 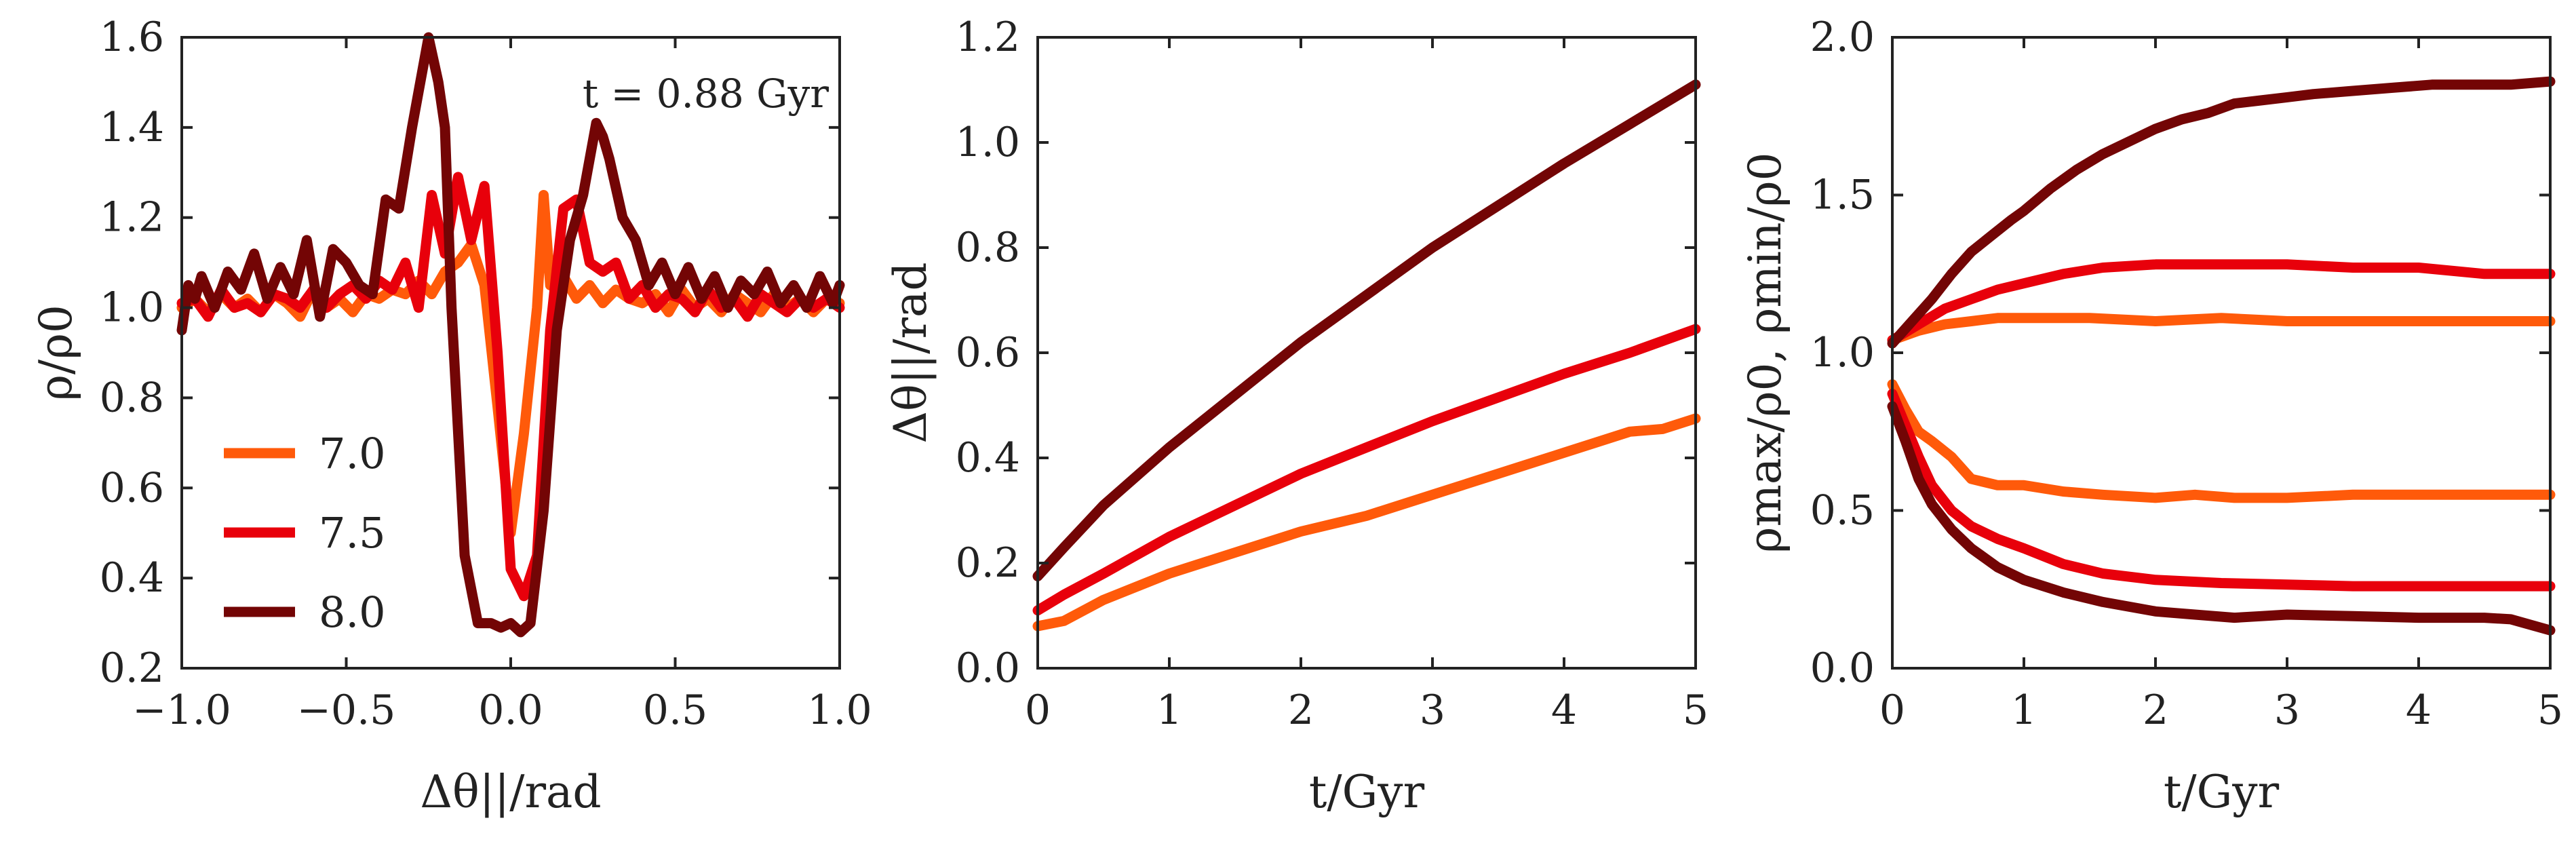 I want to click on y-axis-label: ρ/ρ0, so click(x=56, y=353).